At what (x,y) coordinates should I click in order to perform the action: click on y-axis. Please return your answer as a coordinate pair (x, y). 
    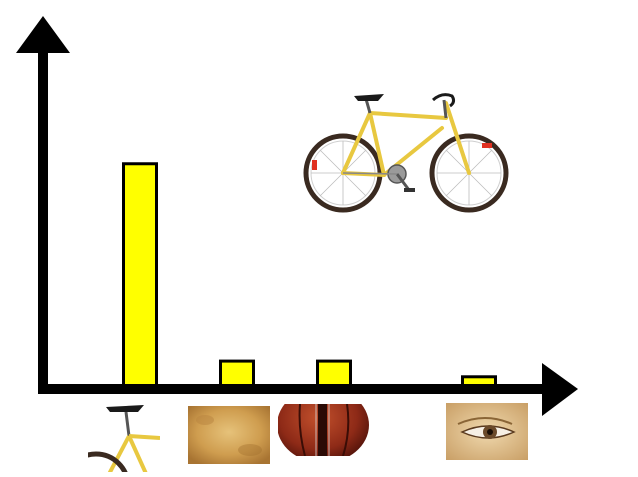
    Looking at the image, I should click on (43, 204).